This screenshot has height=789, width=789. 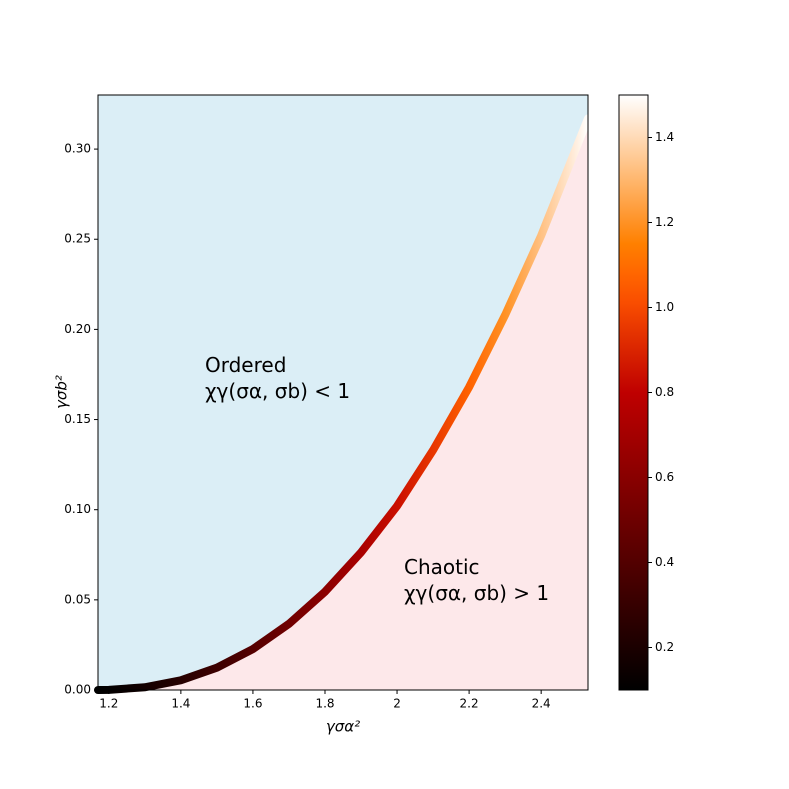 I want to click on y-tick-label: 0.10, so click(x=77, y=509).